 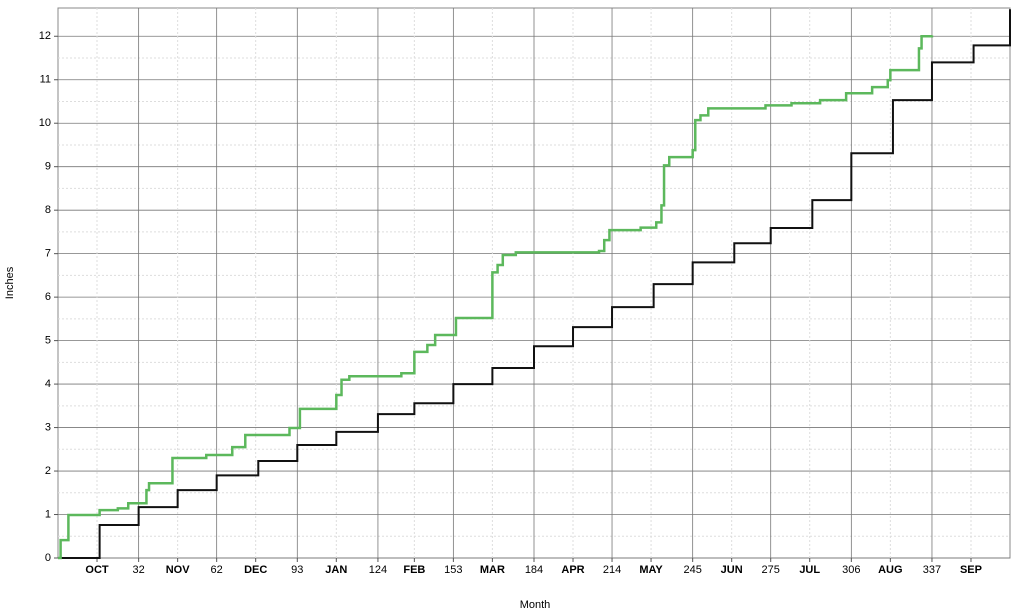 I want to click on month-label: DEC, so click(x=255, y=570).